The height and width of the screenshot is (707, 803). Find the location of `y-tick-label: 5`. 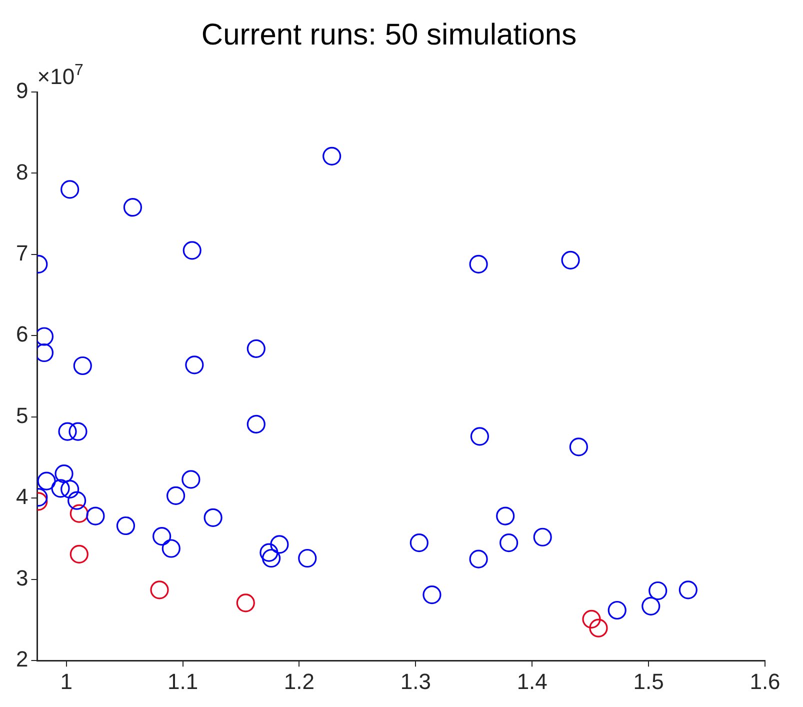

y-tick-label: 5 is located at coordinates (22, 415).